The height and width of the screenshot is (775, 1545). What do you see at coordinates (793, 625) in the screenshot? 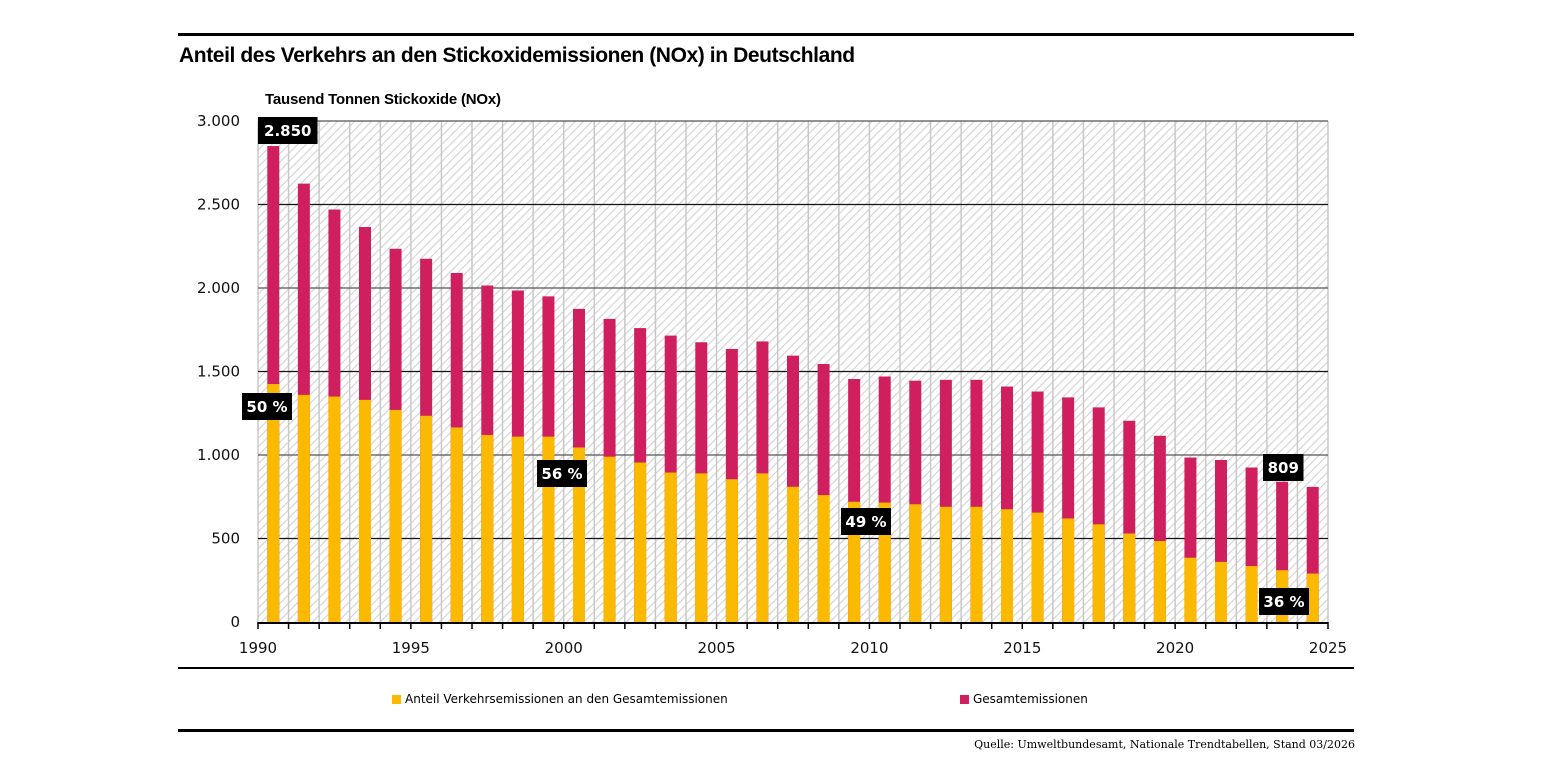
I see `x-axis` at bounding box center [793, 625].